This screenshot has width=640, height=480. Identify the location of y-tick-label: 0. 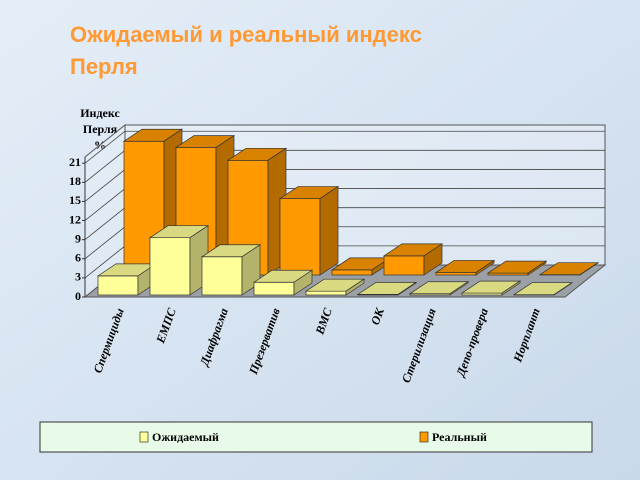
(78, 296).